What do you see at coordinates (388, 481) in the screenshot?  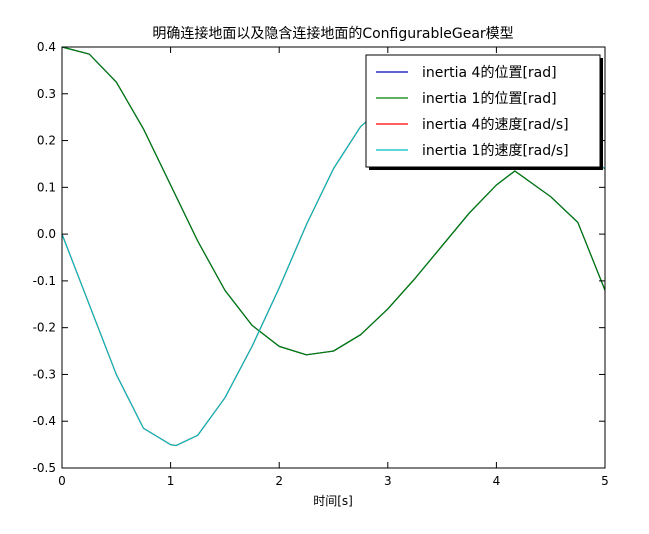 I see `x-tick-label: 3` at bounding box center [388, 481].